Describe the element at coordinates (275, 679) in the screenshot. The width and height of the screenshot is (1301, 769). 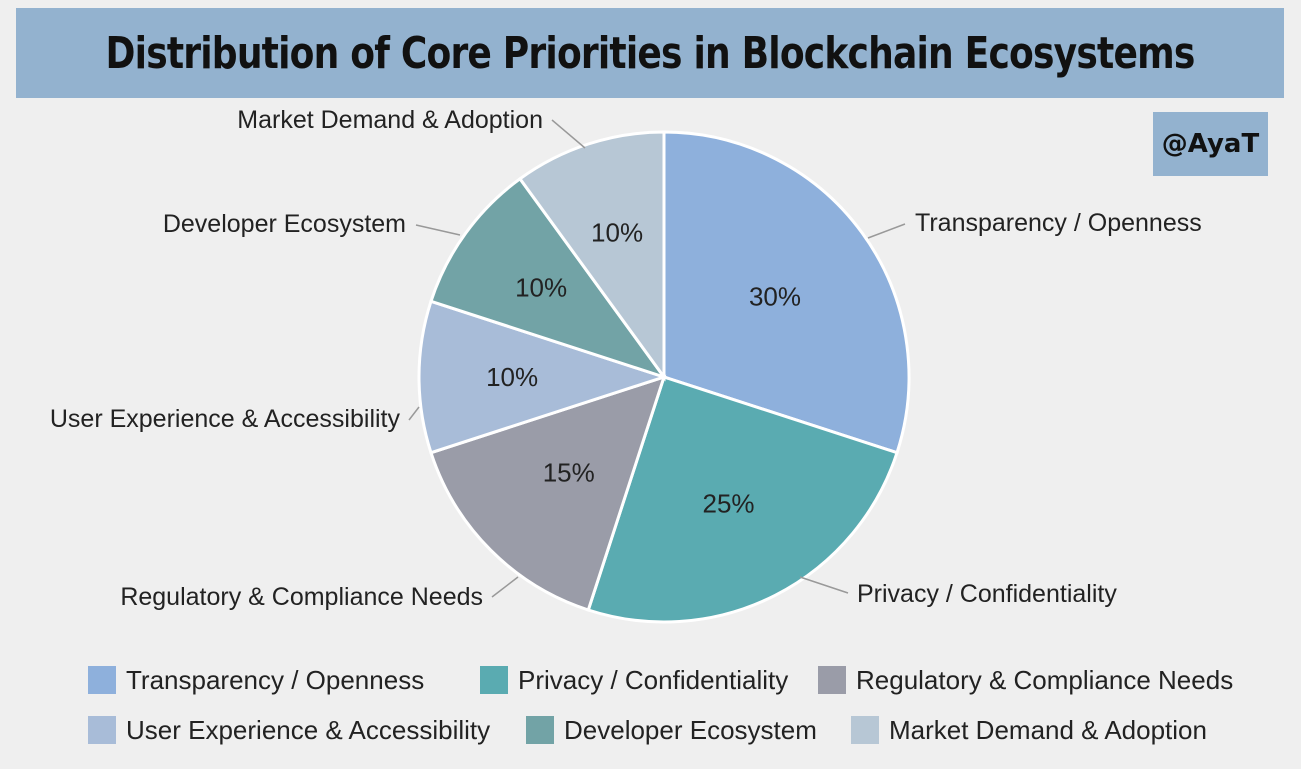
I see `legend-label: Transparency / Openness` at that location.